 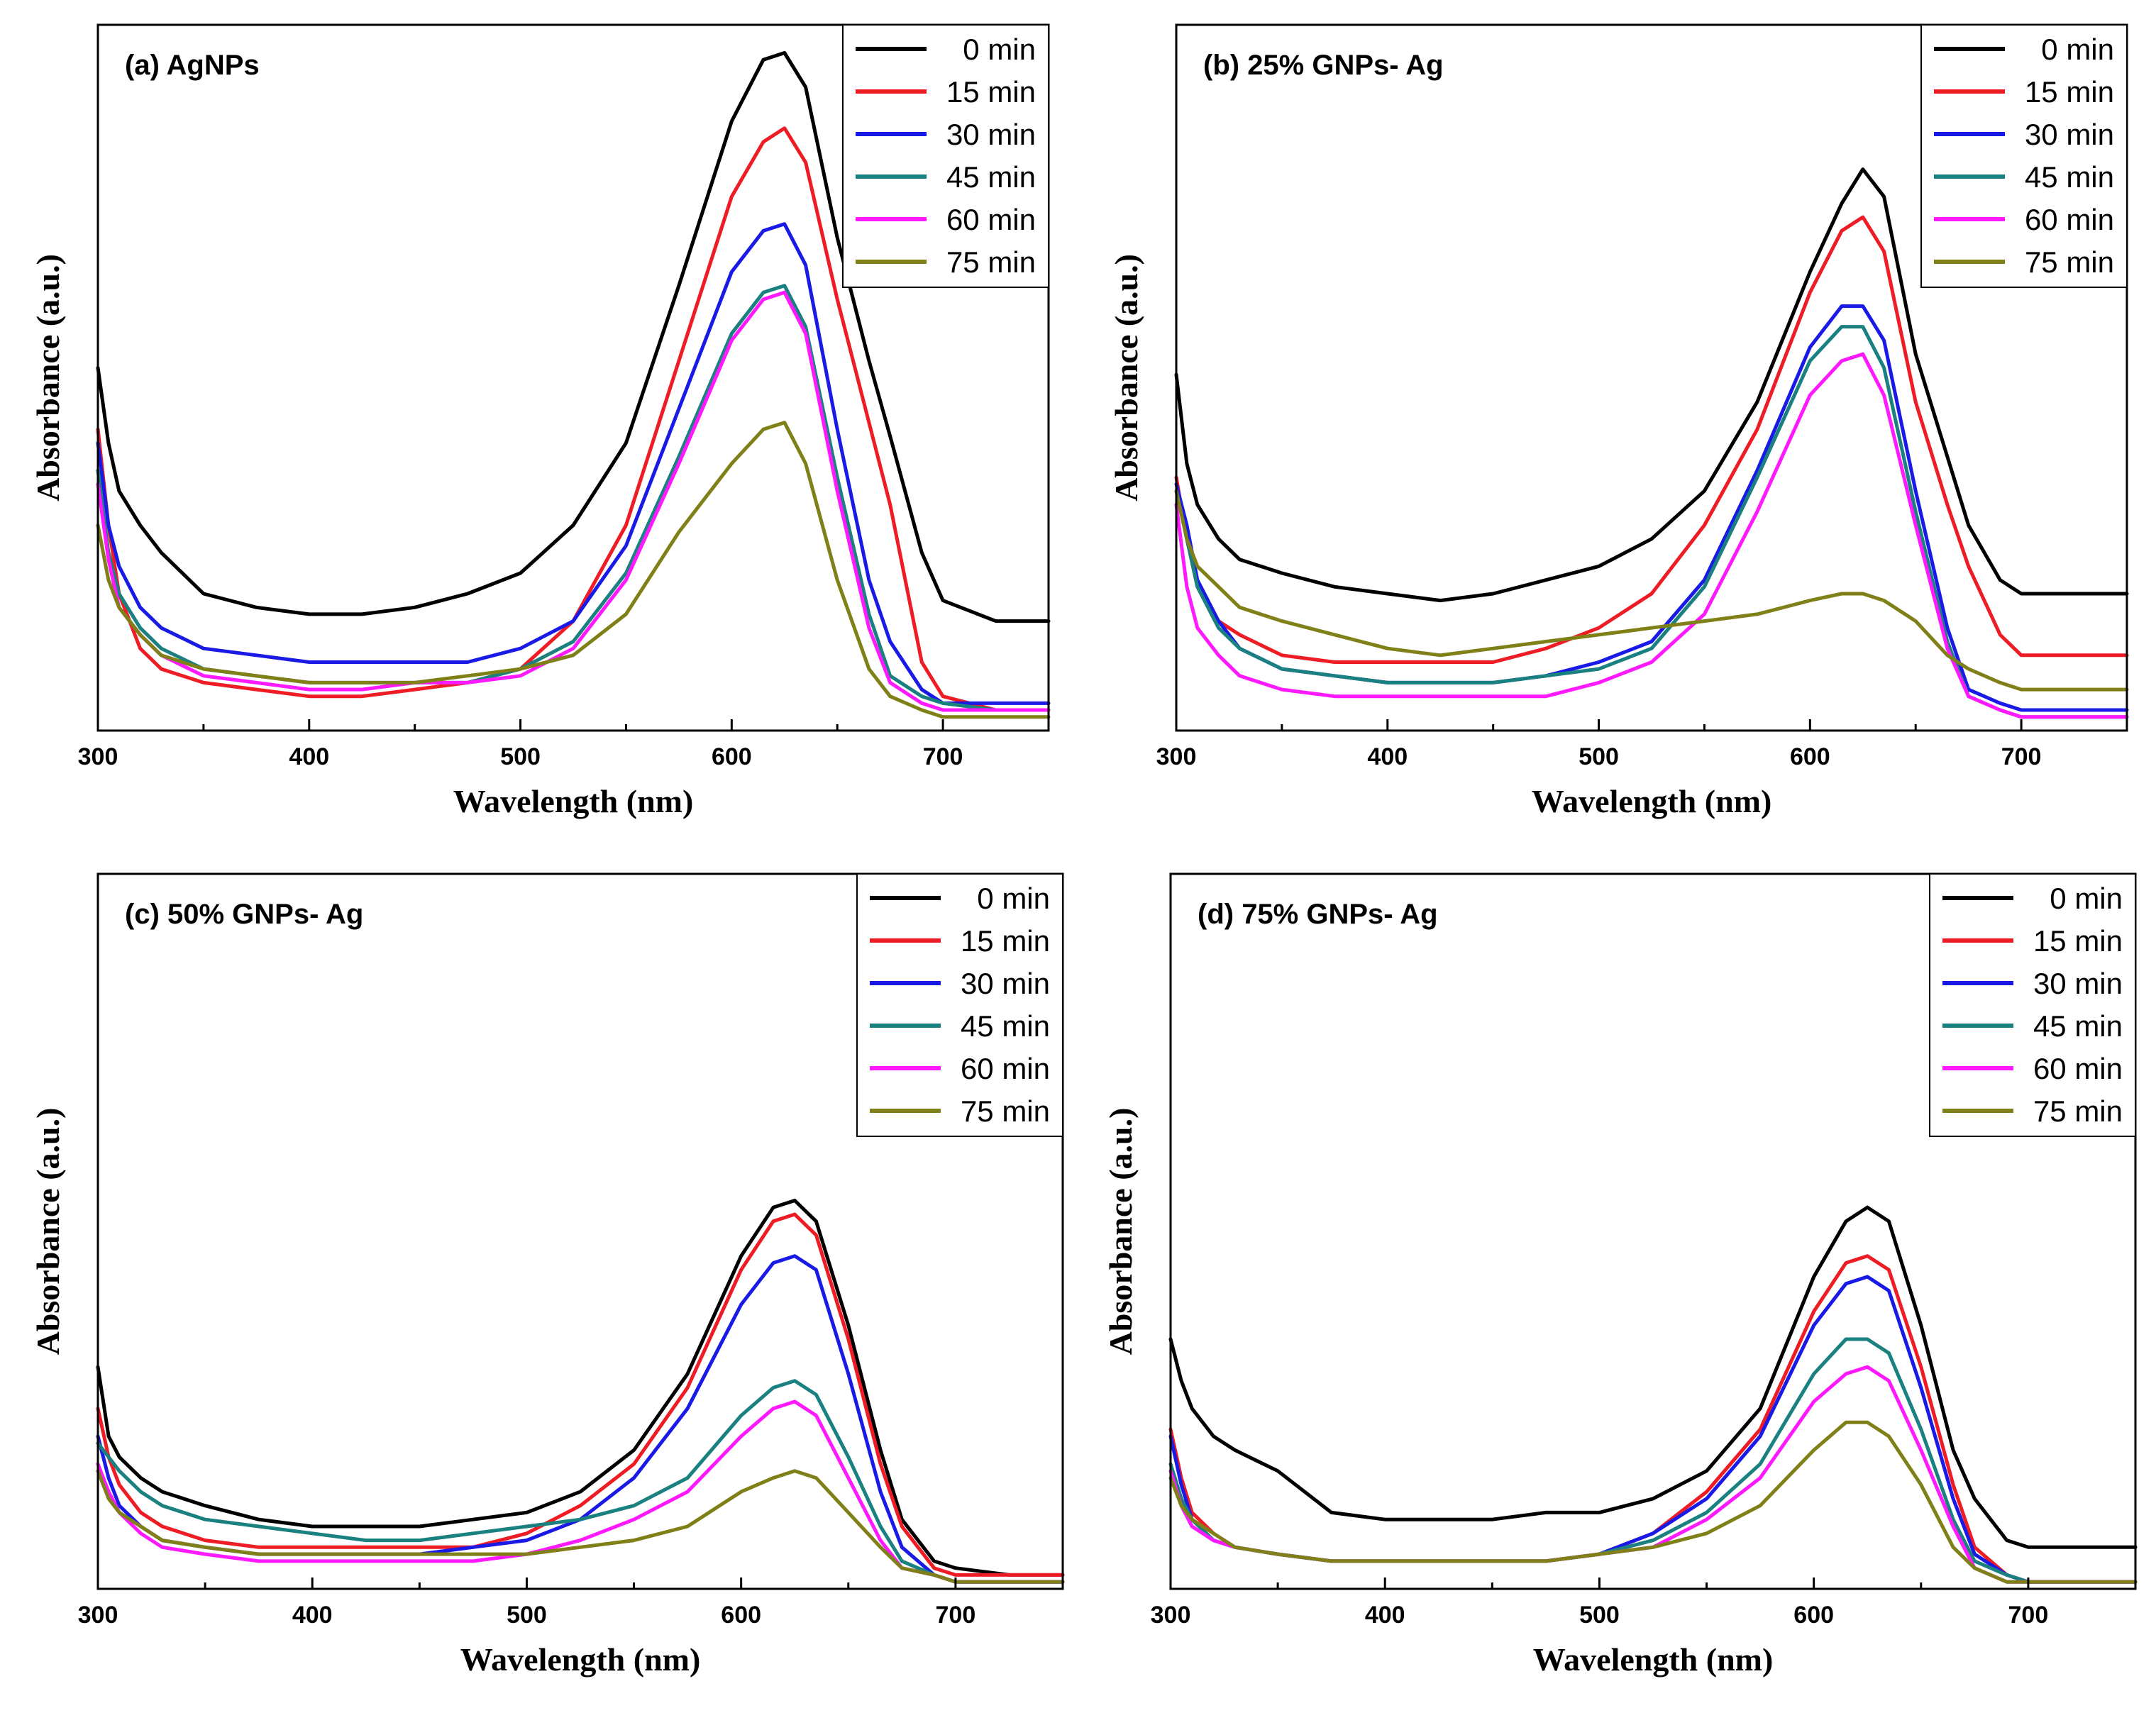 I want to click on panel-title: (b) 25% GNPs- Ag, so click(x=1323, y=65).